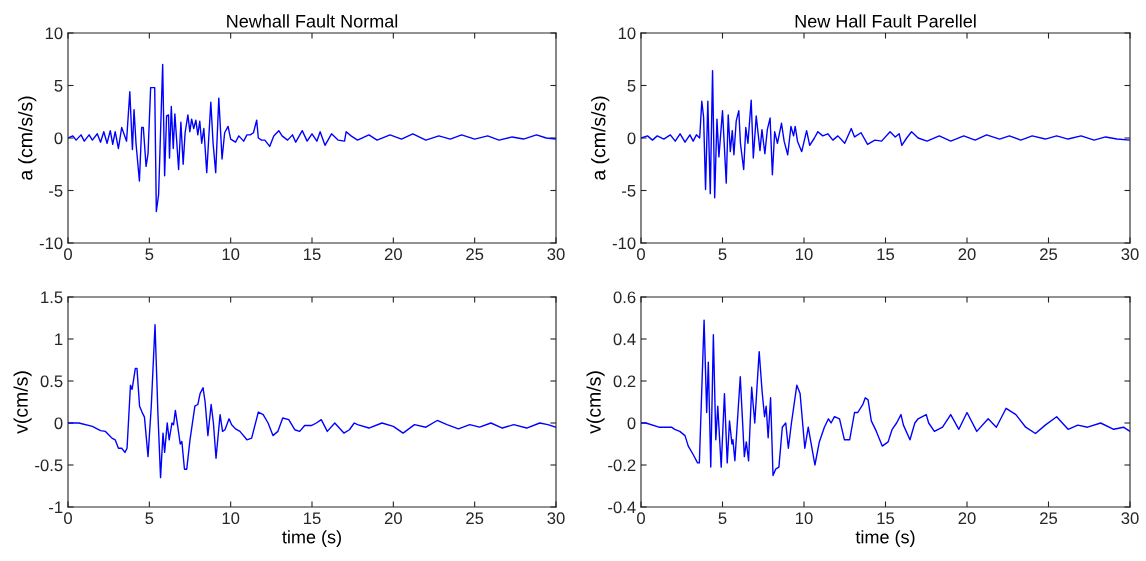  Describe the element at coordinates (49, 465) in the screenshot. I see `y-tick-label: -0.5` at that location.